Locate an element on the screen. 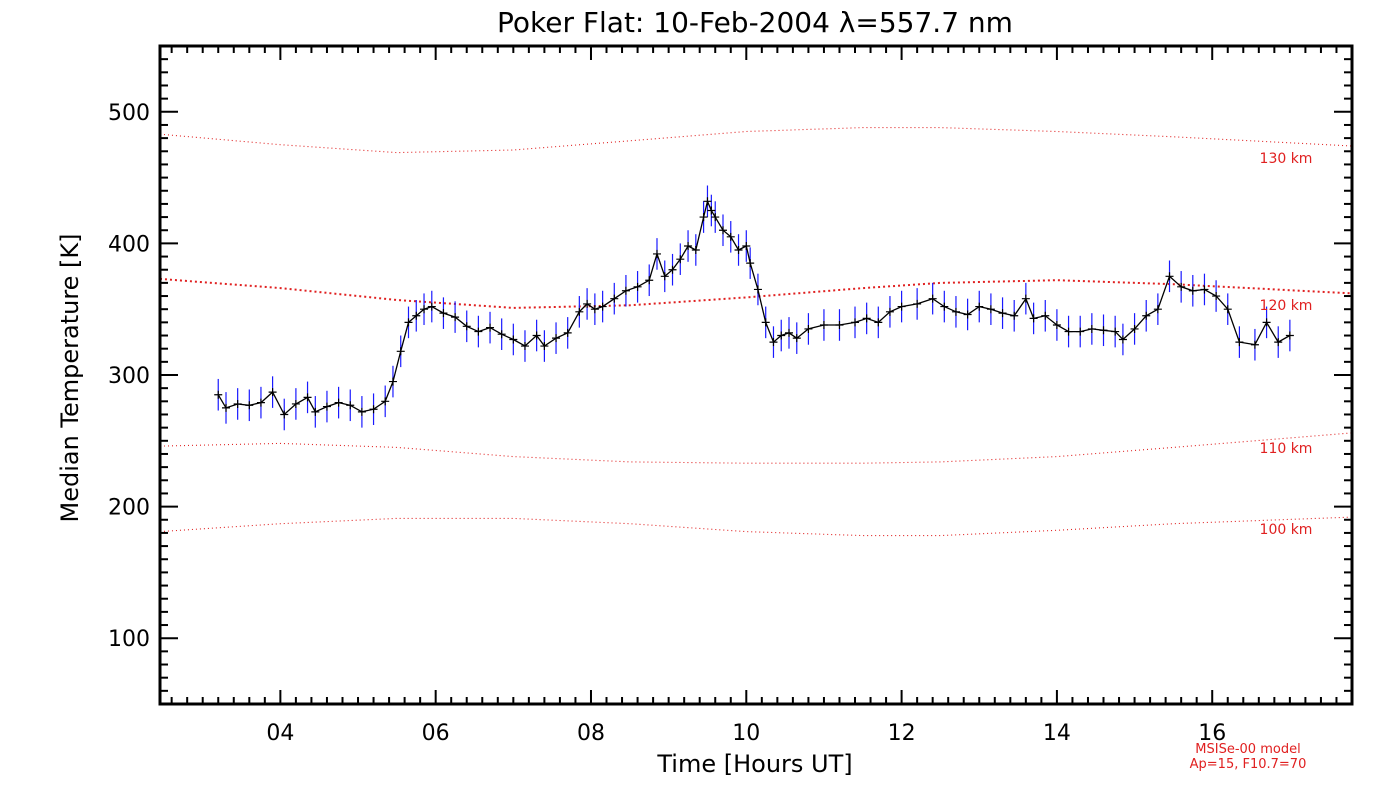 The height and width of the screenshot is (800, 1400). model-note-line1: MSISe-00 model is located at coordinates (1247, 749).